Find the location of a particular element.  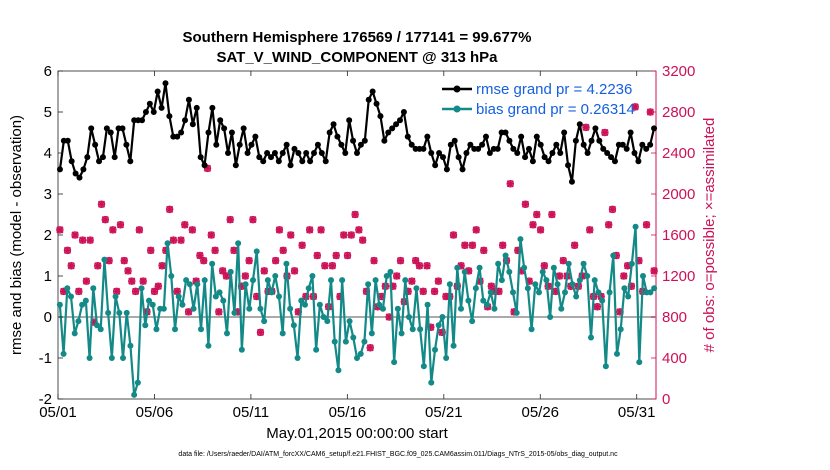

legend-rmse-label: rmse grand pr = 4.2236 is located at coordinates (554, 89).